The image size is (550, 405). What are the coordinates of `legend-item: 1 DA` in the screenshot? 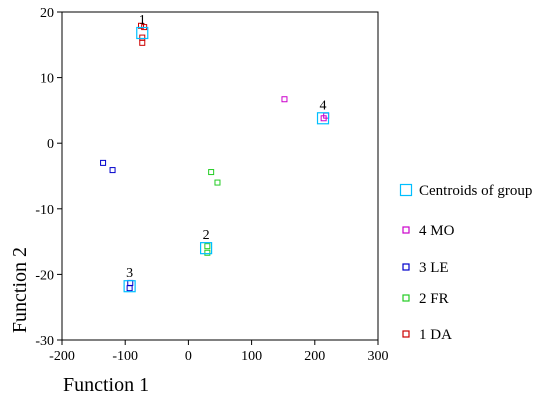 It's located at (427, 335).